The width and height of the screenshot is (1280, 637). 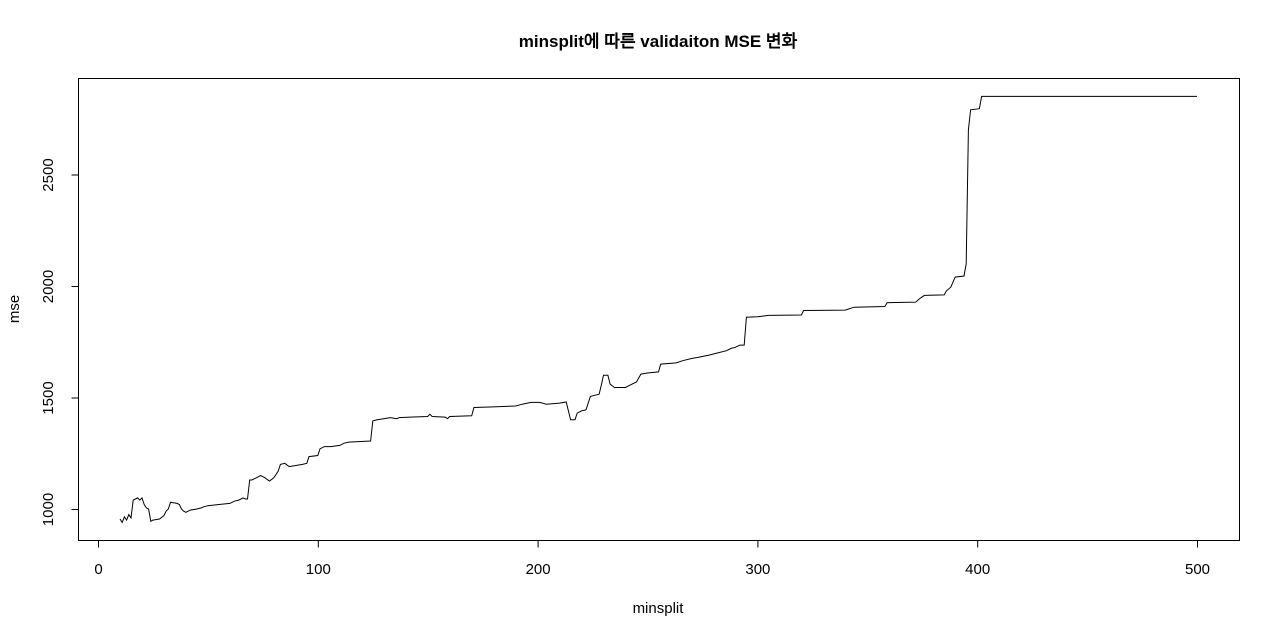 I want to click on x-tick-label: 500, so click(x=1197, y=569).